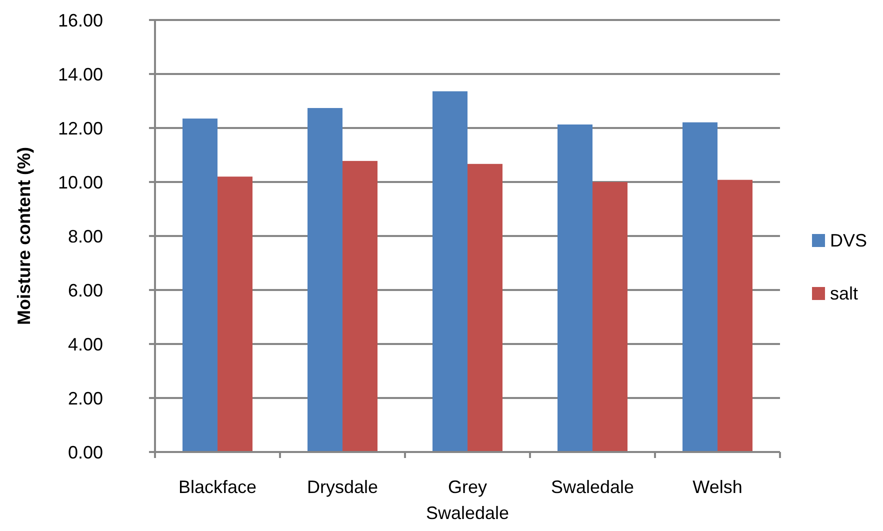 Image resolution: width=883 pixels, height=531 pixels. What do you see at coordinates (849, 240) in the screenshot?
I see `legend-label: DVS` at bounding box center [849, 240].